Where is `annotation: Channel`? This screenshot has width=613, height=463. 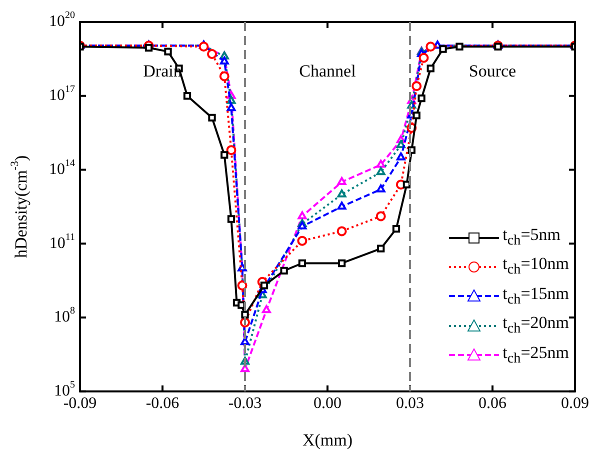
annotation: Channel is located at coordinates (327, 70).